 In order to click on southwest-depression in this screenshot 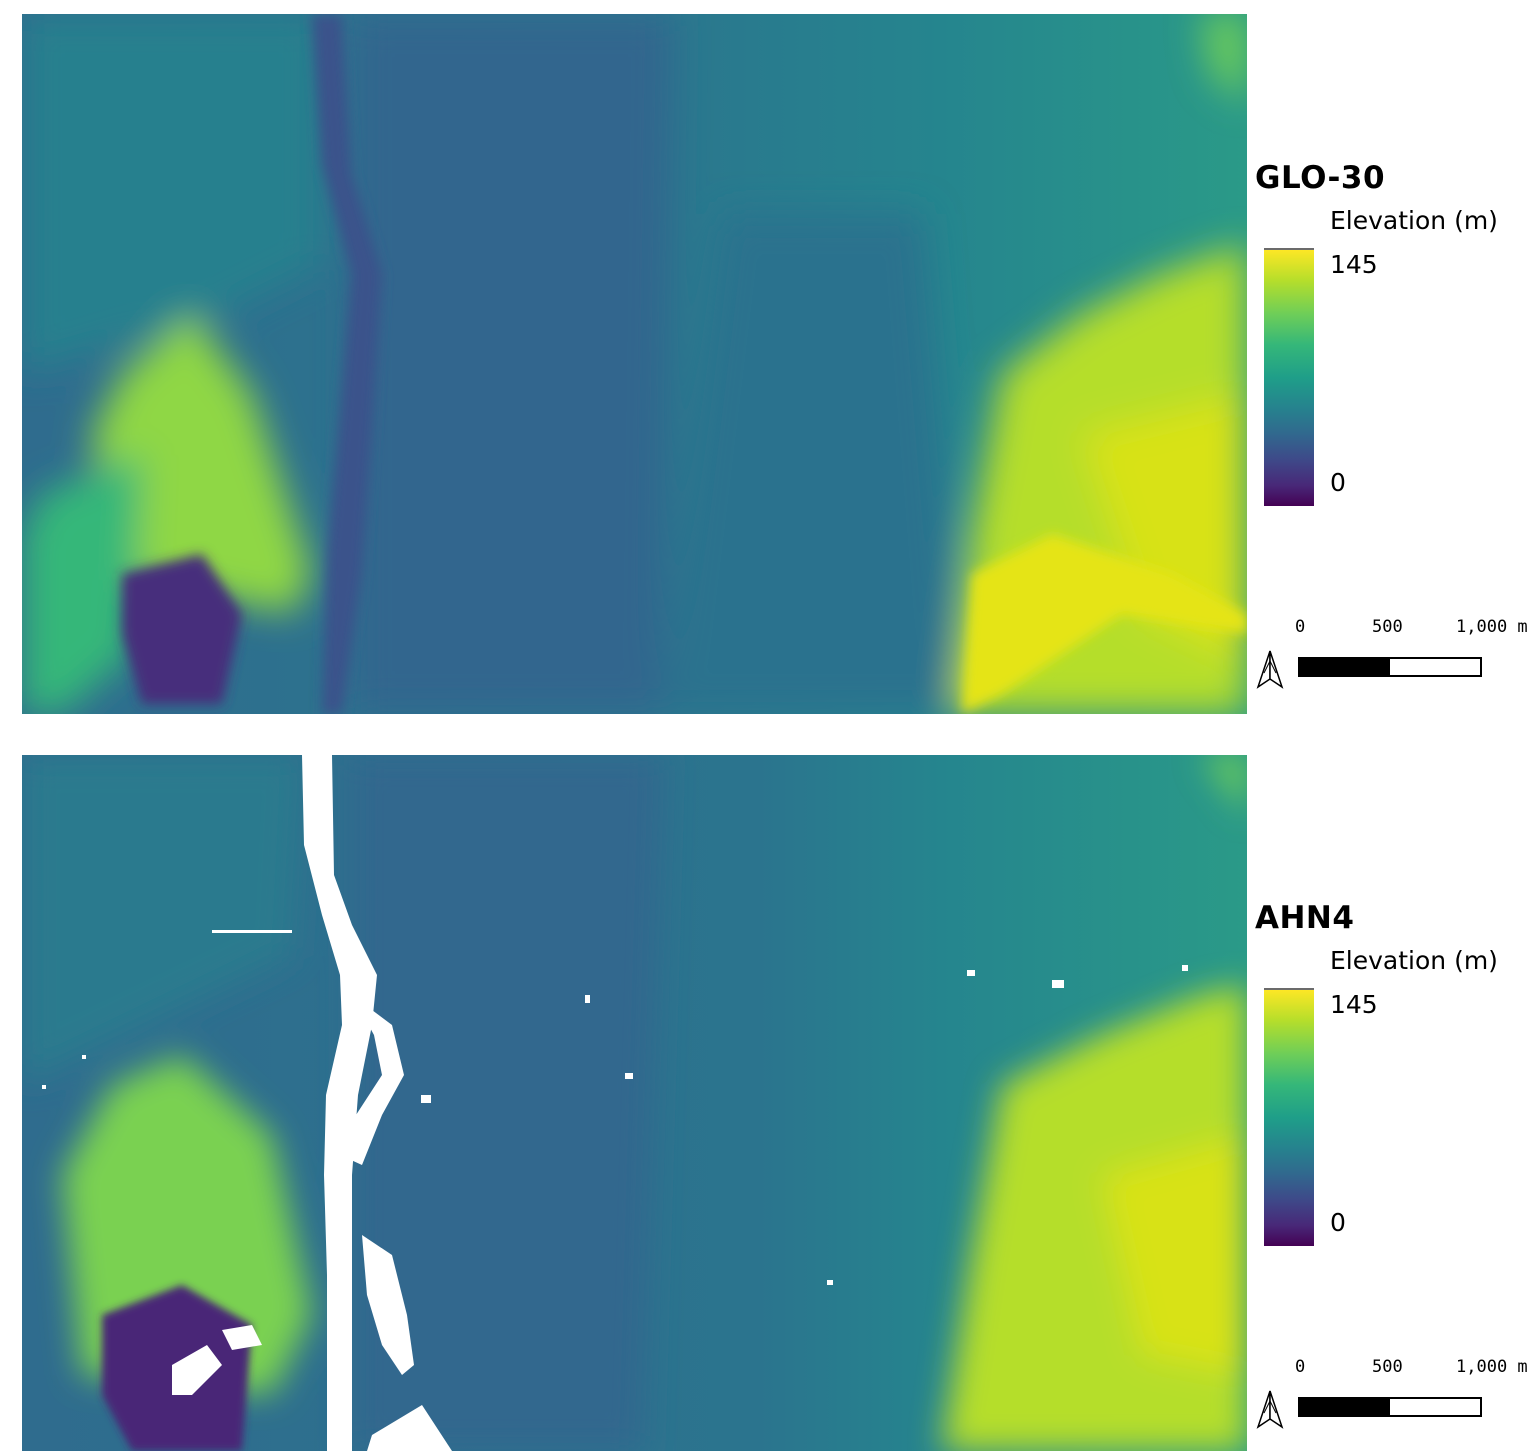, I will do `click(182, 629)`.